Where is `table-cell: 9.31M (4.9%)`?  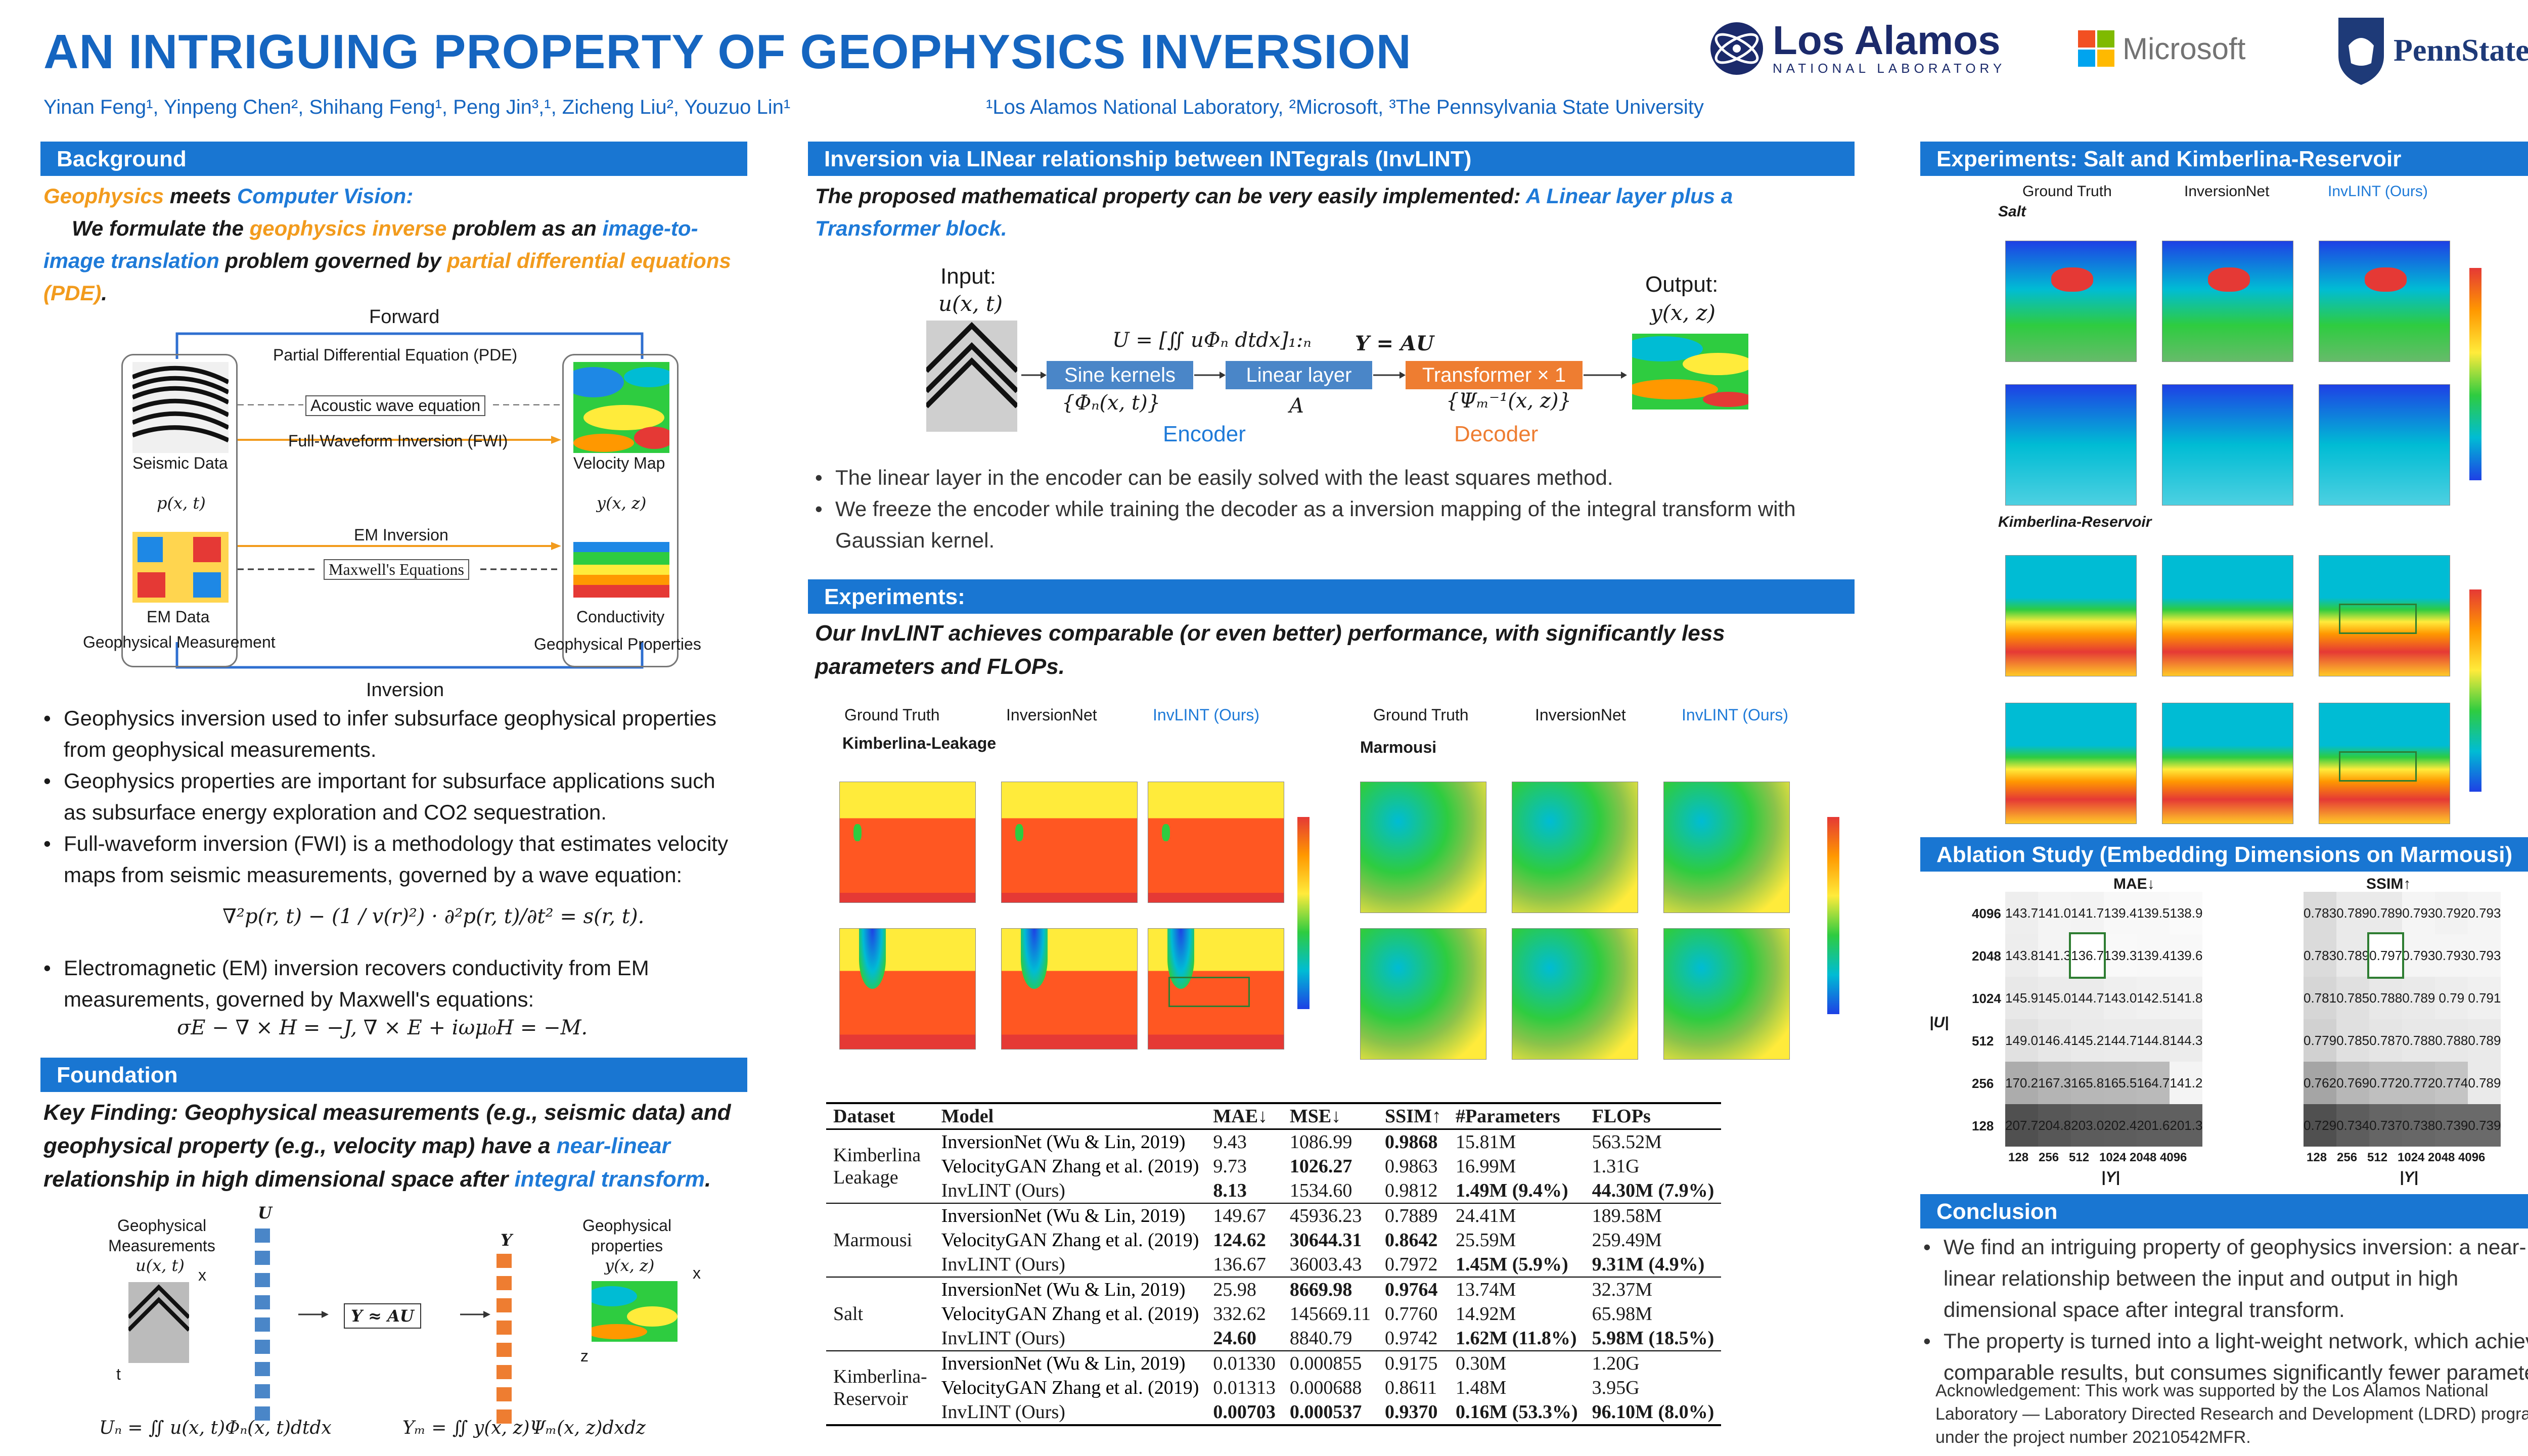 table-cell: 9.31M (4.9%) is located at coordinates (1649, 1264).